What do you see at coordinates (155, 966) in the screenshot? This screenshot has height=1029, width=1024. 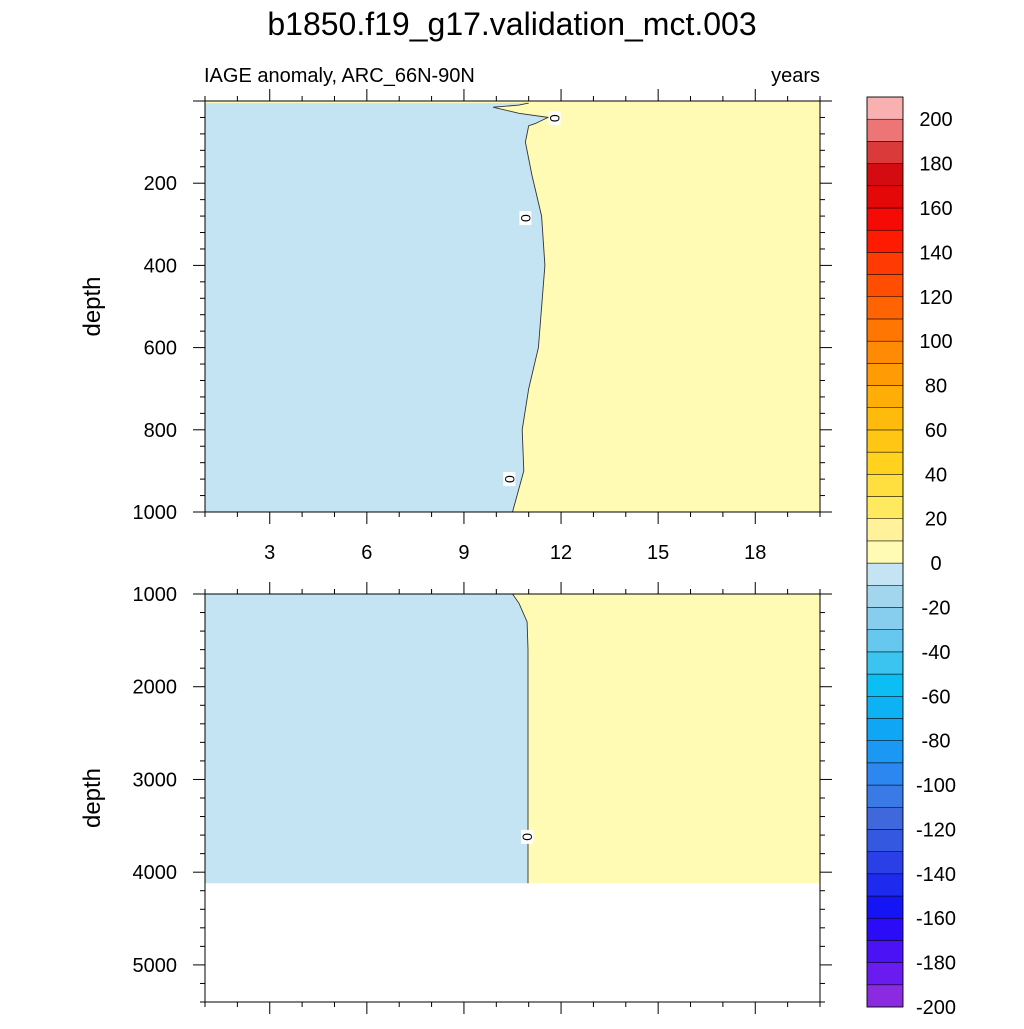 I see `y-tick-label: 5000` at bounding box center [155, 966].